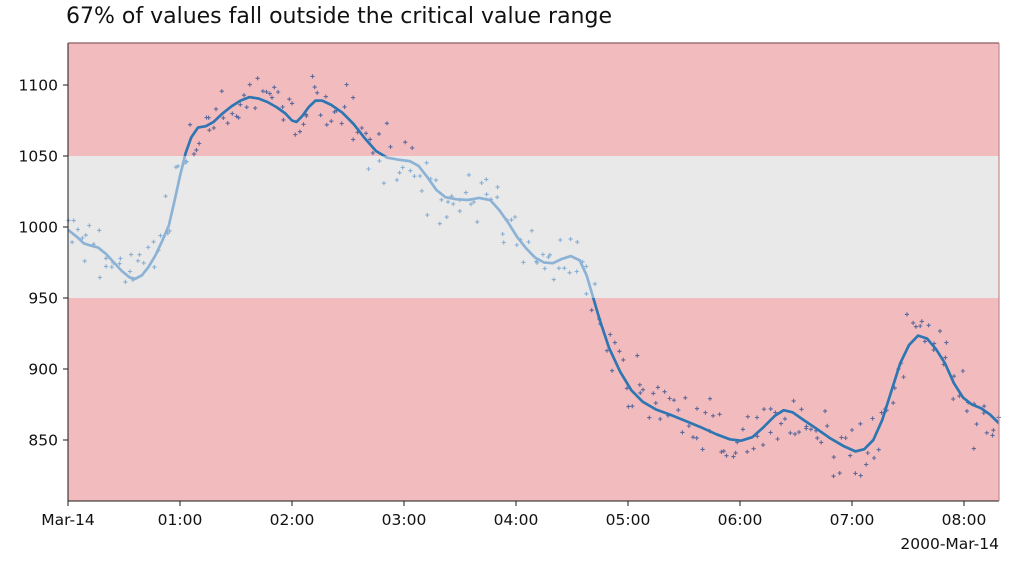 This screenshot has height=564, width=1009. I want to click on x-tick-label: 07:00, so click(852, 520).